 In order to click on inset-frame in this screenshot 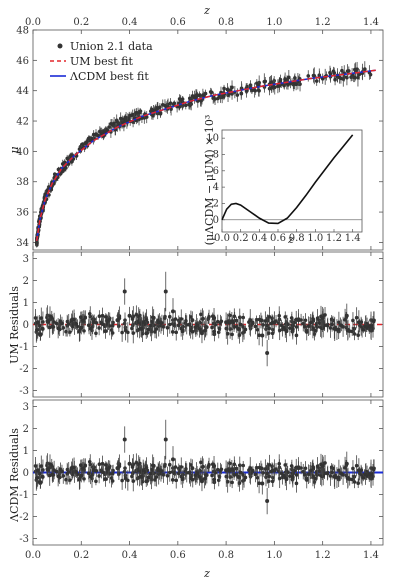, I will do `click(292, 181)`.